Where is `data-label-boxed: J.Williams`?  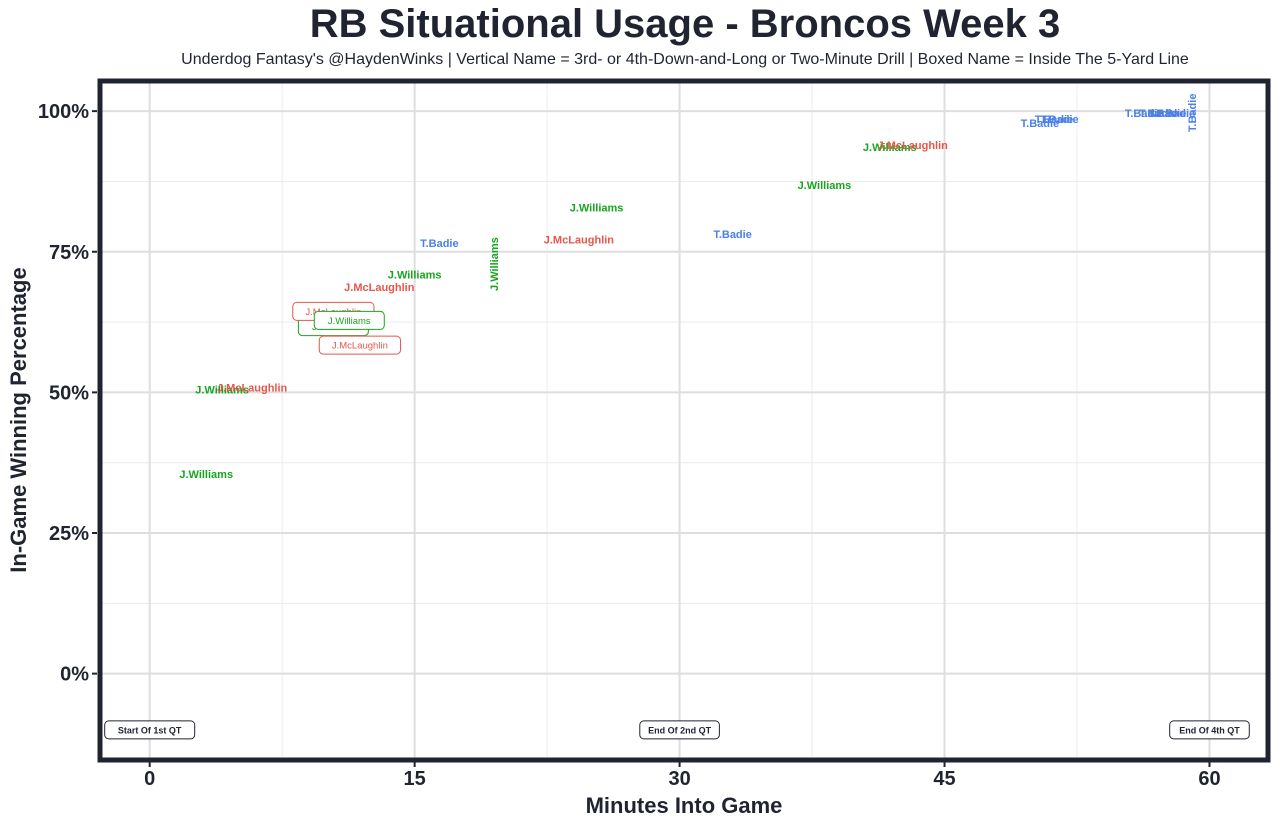
data-label-boxed: J.Williams is located at coordinates (349, 320).